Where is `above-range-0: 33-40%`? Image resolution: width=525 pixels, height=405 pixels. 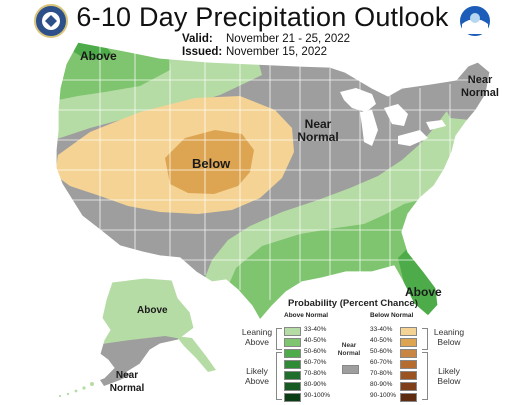
above-range-0: 33-40% is located at coordinates (315, 329).